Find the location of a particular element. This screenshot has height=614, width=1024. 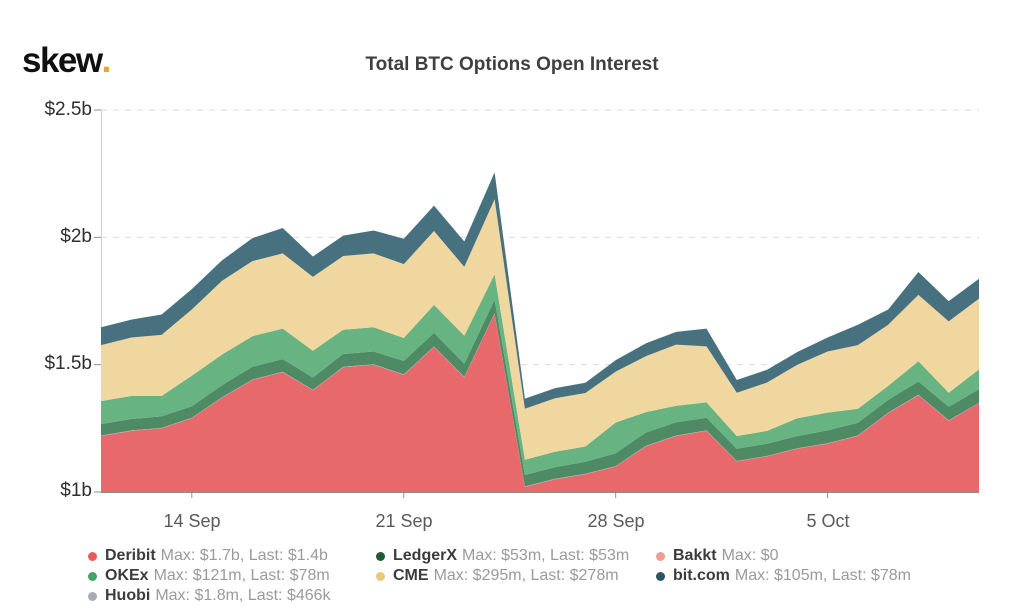

legend-series-name: bit.com is located at coordinates (701, 575).